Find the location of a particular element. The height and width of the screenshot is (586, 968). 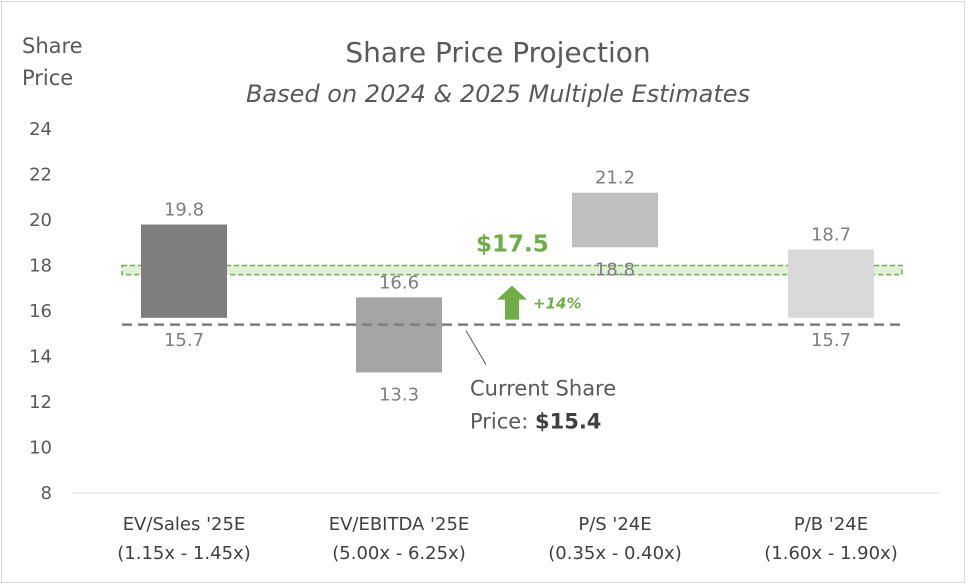

upside-percent-label: +14% is located at coordinates (557, 304).